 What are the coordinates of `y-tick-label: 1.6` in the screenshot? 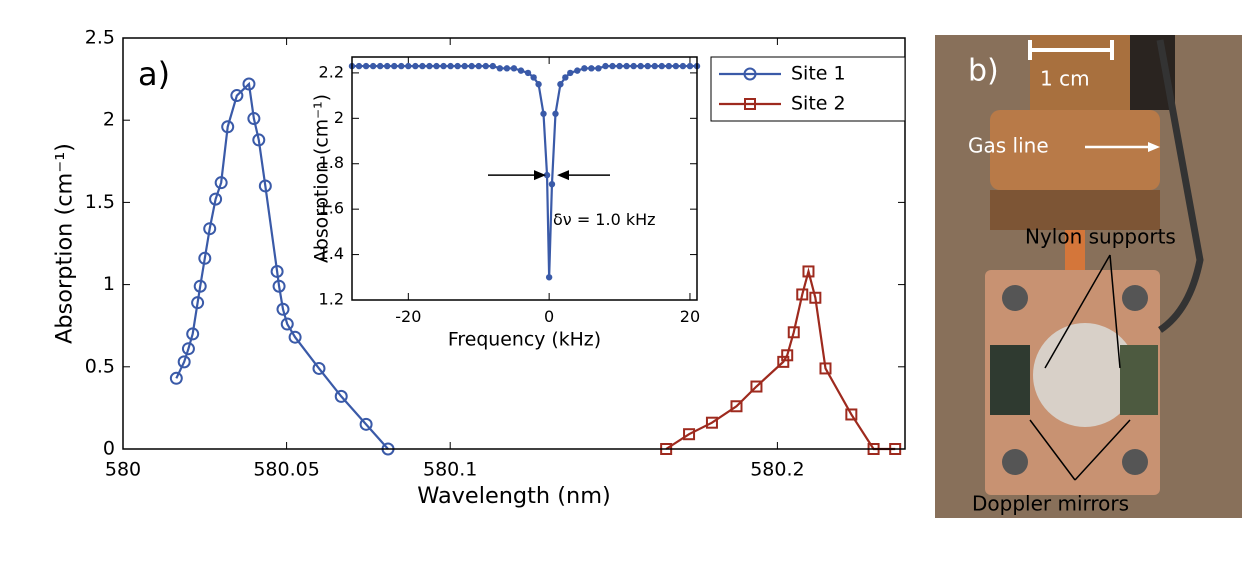 It's located at (331, 208).